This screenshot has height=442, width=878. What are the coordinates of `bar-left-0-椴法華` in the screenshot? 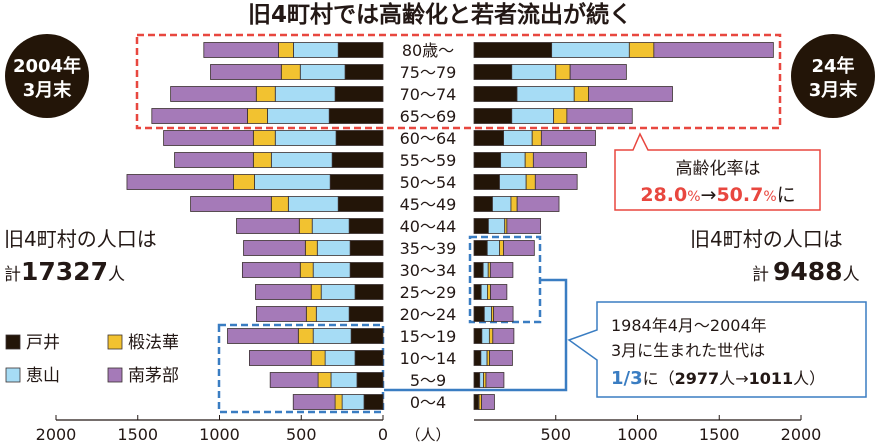 It's located at (286, 50).